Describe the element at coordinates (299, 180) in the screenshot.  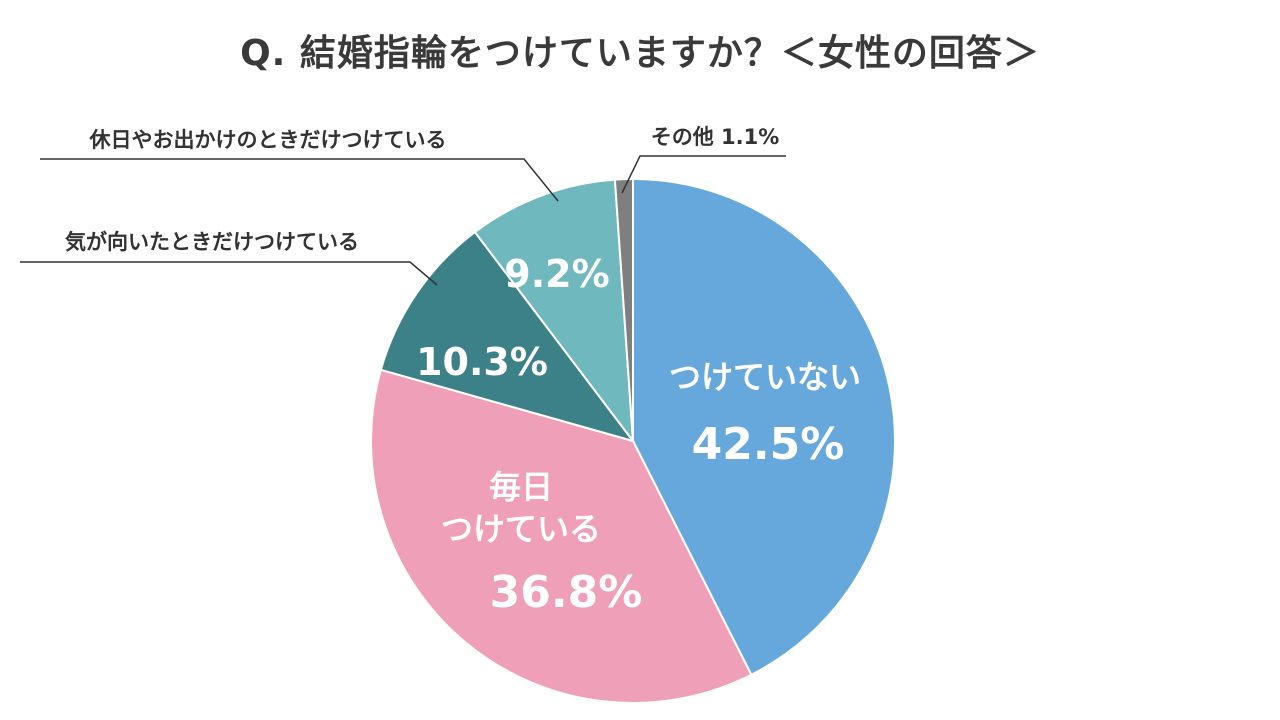
I see `leader-holidays-outings` at that location.